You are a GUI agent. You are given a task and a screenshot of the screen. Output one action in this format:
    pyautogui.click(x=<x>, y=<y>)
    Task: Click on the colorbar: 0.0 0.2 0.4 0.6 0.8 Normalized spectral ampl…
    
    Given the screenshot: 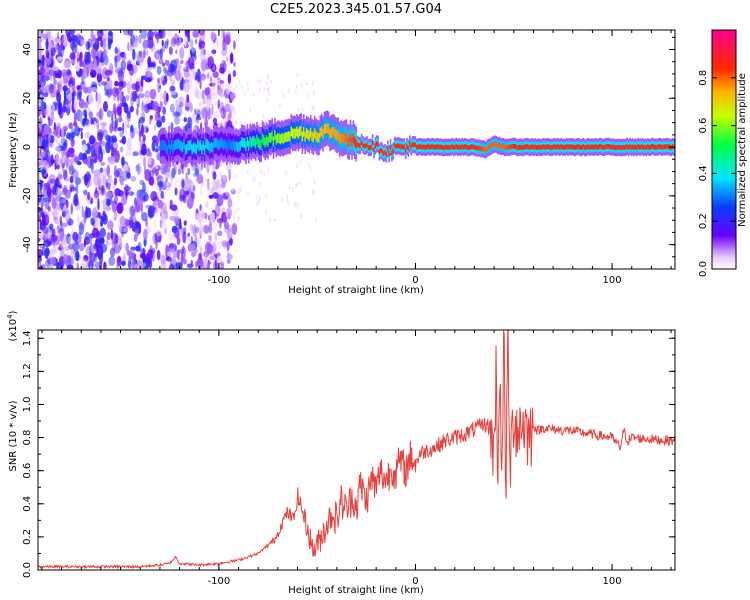 What is the action you would take?
    pyautogui.click(x=723, y=153)
    